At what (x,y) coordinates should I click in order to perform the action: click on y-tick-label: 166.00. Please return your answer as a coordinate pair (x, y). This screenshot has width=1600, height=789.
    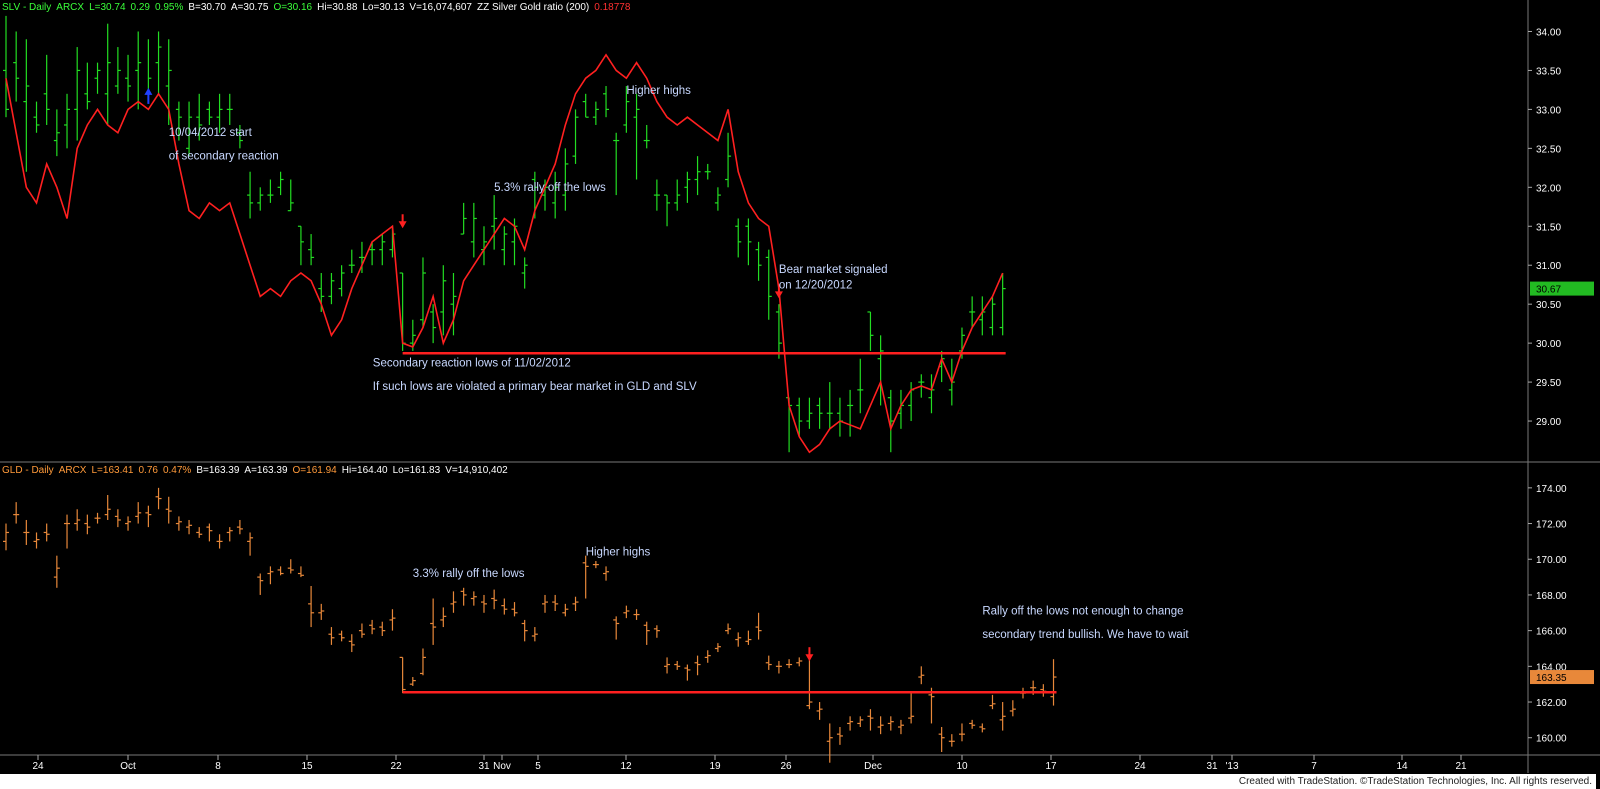
    Looking at the image, I should click on (1551, 632).